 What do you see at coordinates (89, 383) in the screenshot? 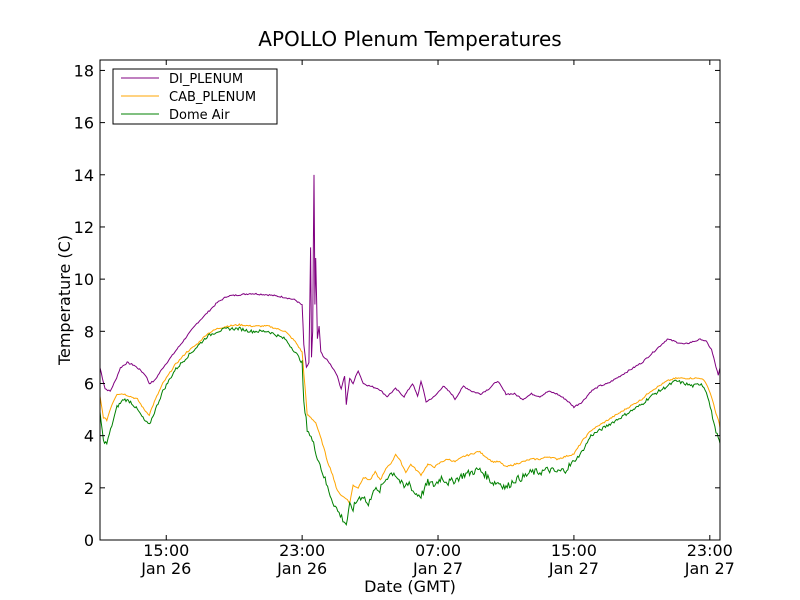
I see `y-tick-label: 6` at bounding box center [89, 383].